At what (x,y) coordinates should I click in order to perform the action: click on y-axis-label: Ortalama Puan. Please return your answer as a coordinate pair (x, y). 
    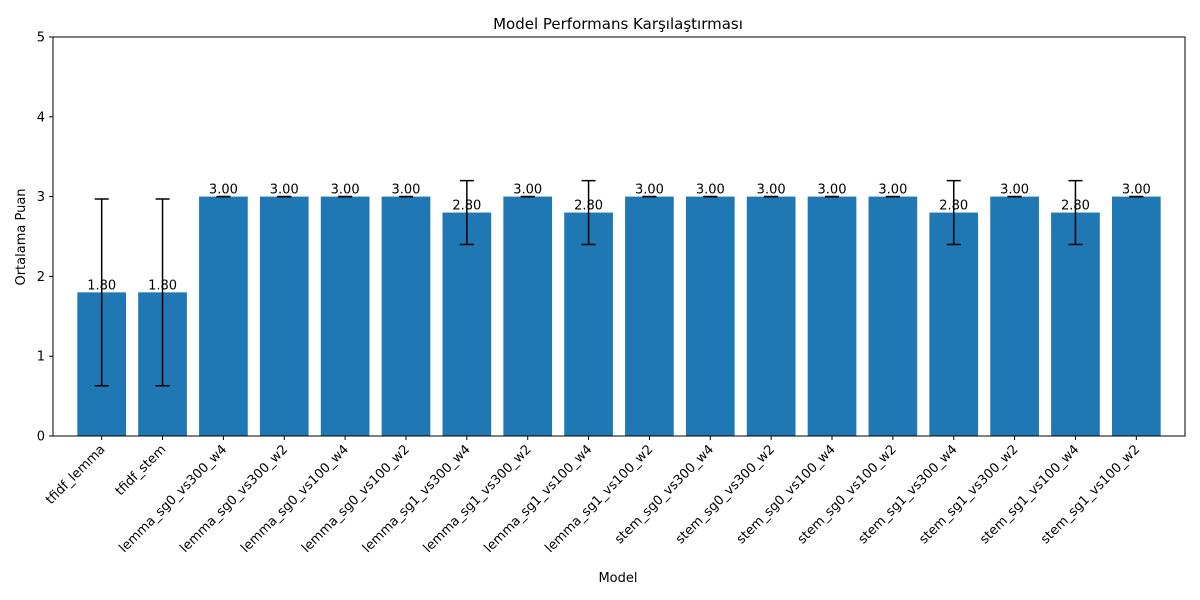
    Looking at the image, I should click on (21, 236).